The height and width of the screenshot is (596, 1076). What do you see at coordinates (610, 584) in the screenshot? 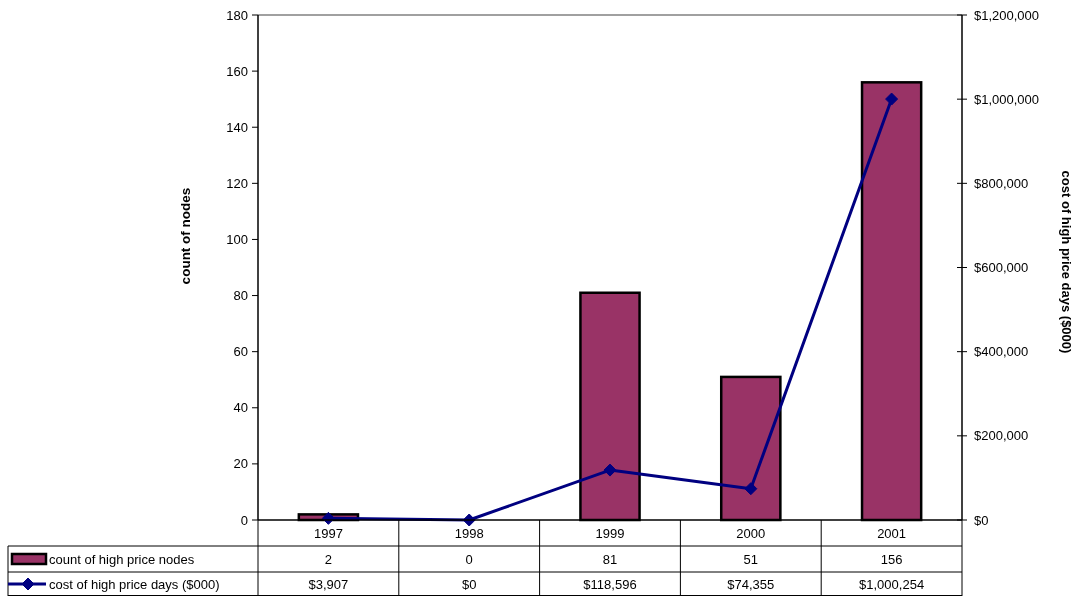
I see `data-label: $118,596` at bounding box center [610, 584].